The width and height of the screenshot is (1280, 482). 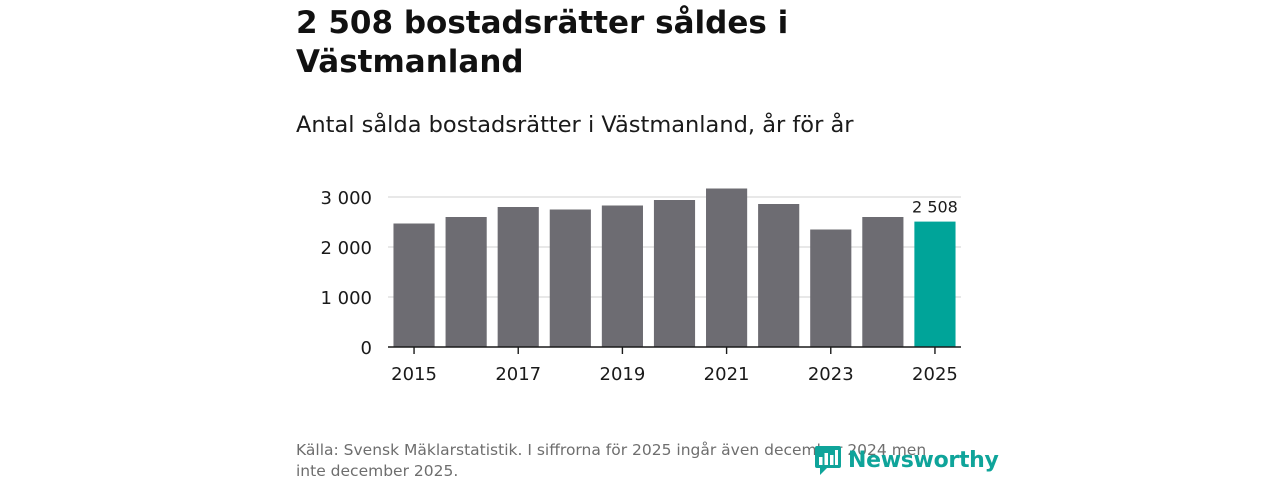 What do you see at coordinates (414, 285) in the screenshot?
I see `bar-2015` at bounding box center [414, 285].